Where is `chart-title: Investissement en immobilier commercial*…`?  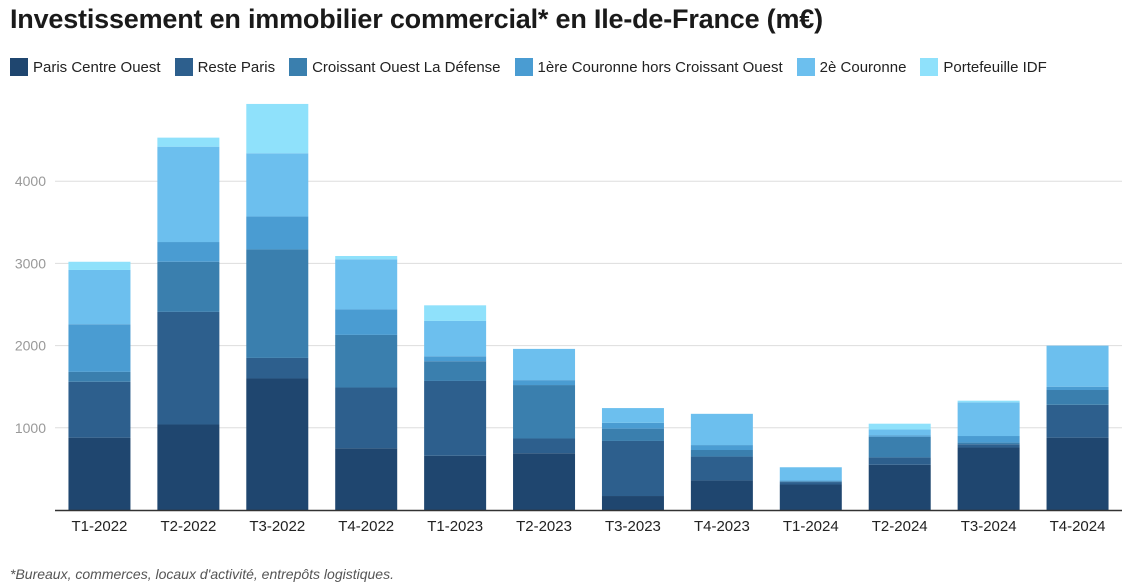 chart-title: Investissement en immobilier commercial*… is located at coordinates (416, 19).